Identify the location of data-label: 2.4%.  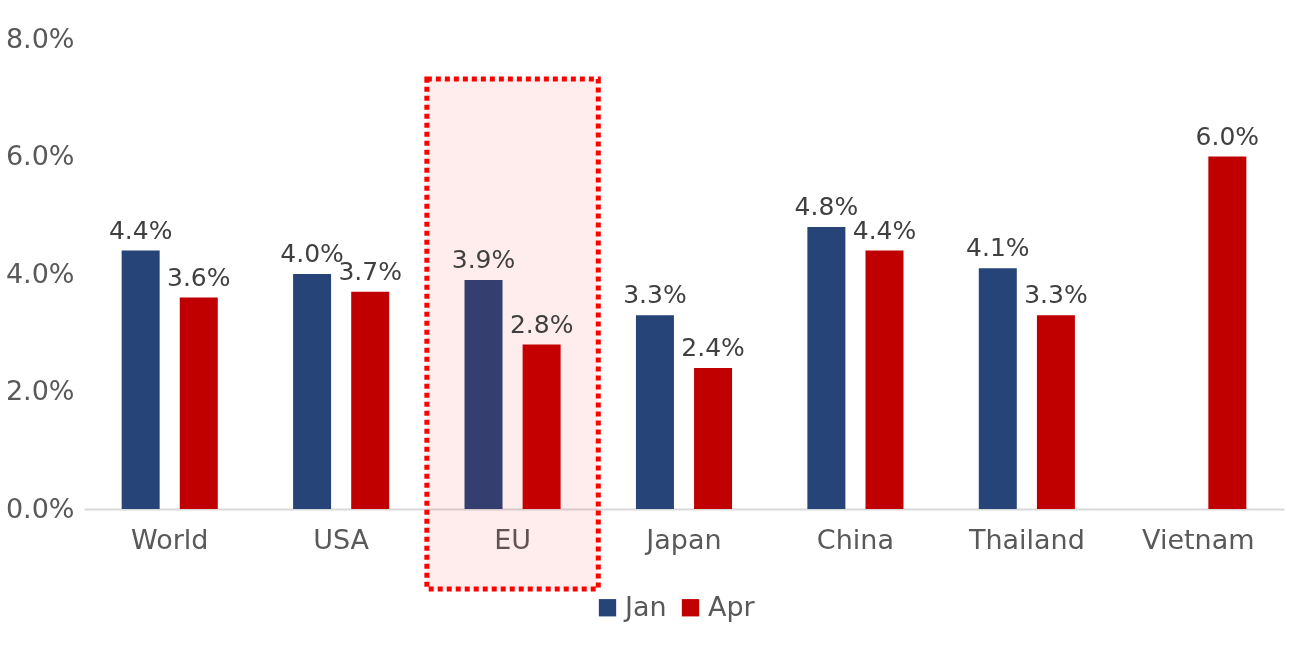
(713, 347).